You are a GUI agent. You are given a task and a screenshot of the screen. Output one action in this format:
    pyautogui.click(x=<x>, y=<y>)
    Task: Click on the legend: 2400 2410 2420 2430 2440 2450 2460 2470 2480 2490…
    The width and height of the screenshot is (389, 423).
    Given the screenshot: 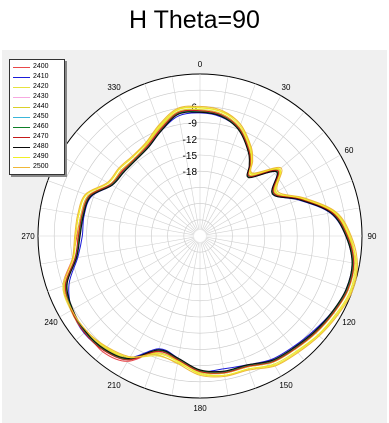 What is the action you would take?
    pyautogui.click(x=37, y=117)
    